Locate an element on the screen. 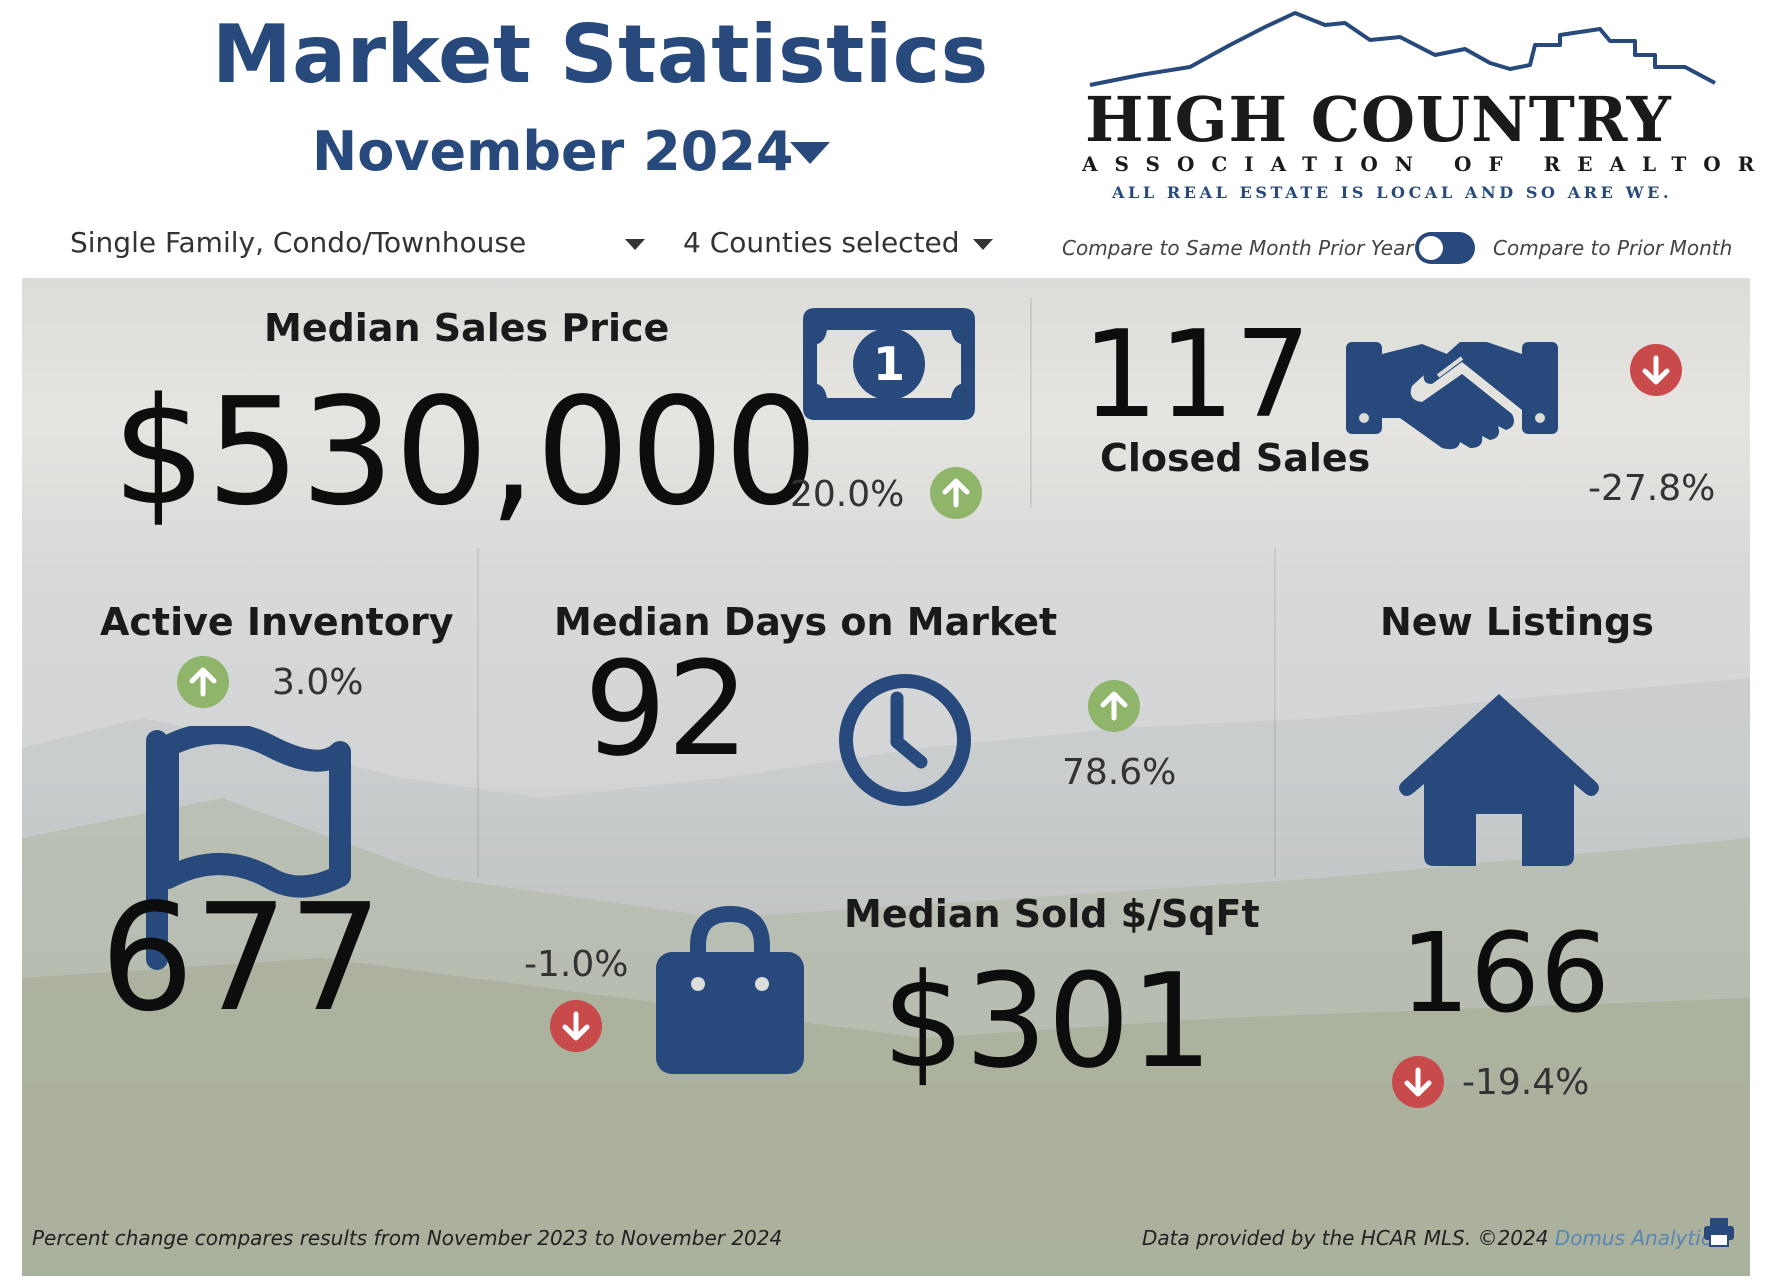 Image resolution: width=1772 pixels, height=1288 pixels. median-sales-price-change: 20.0% is located at coordinates (847, 494).